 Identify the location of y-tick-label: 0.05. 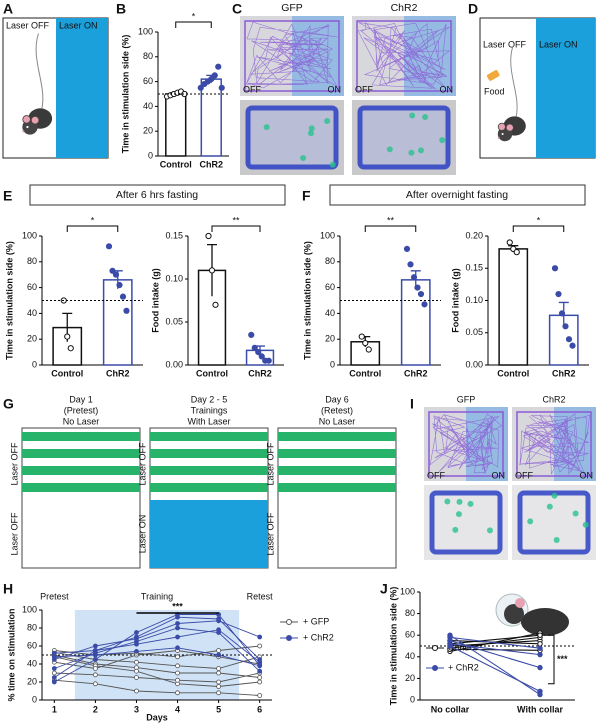
(174, 321).